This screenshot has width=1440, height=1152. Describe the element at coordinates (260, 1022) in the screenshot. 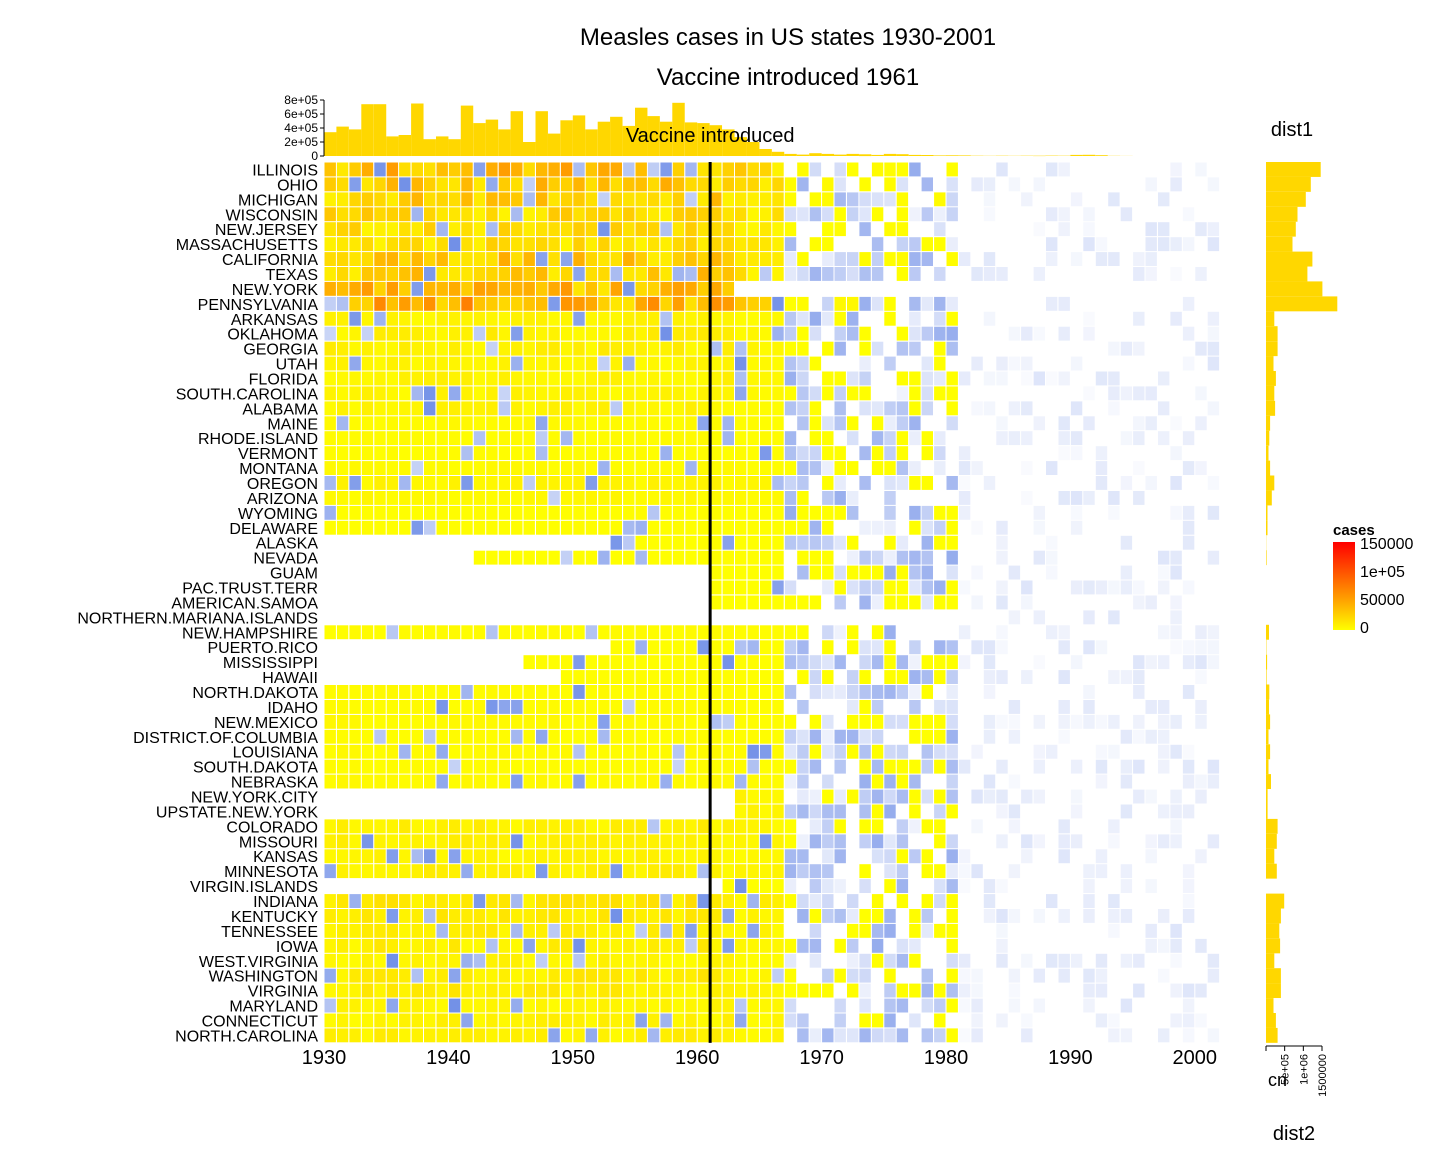

I see `state-label: CONNECTICUT` at that location.